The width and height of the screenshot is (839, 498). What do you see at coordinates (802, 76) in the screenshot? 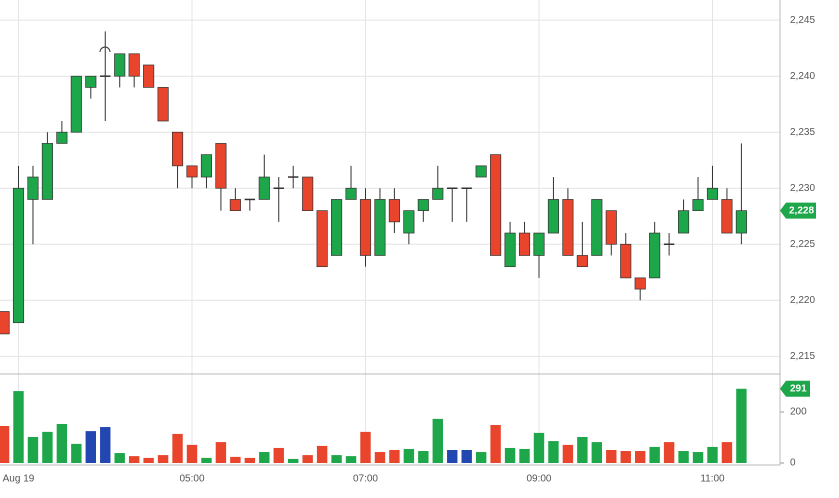
I see `y-tick-label: 2,240` at bounding box center [802, 76].